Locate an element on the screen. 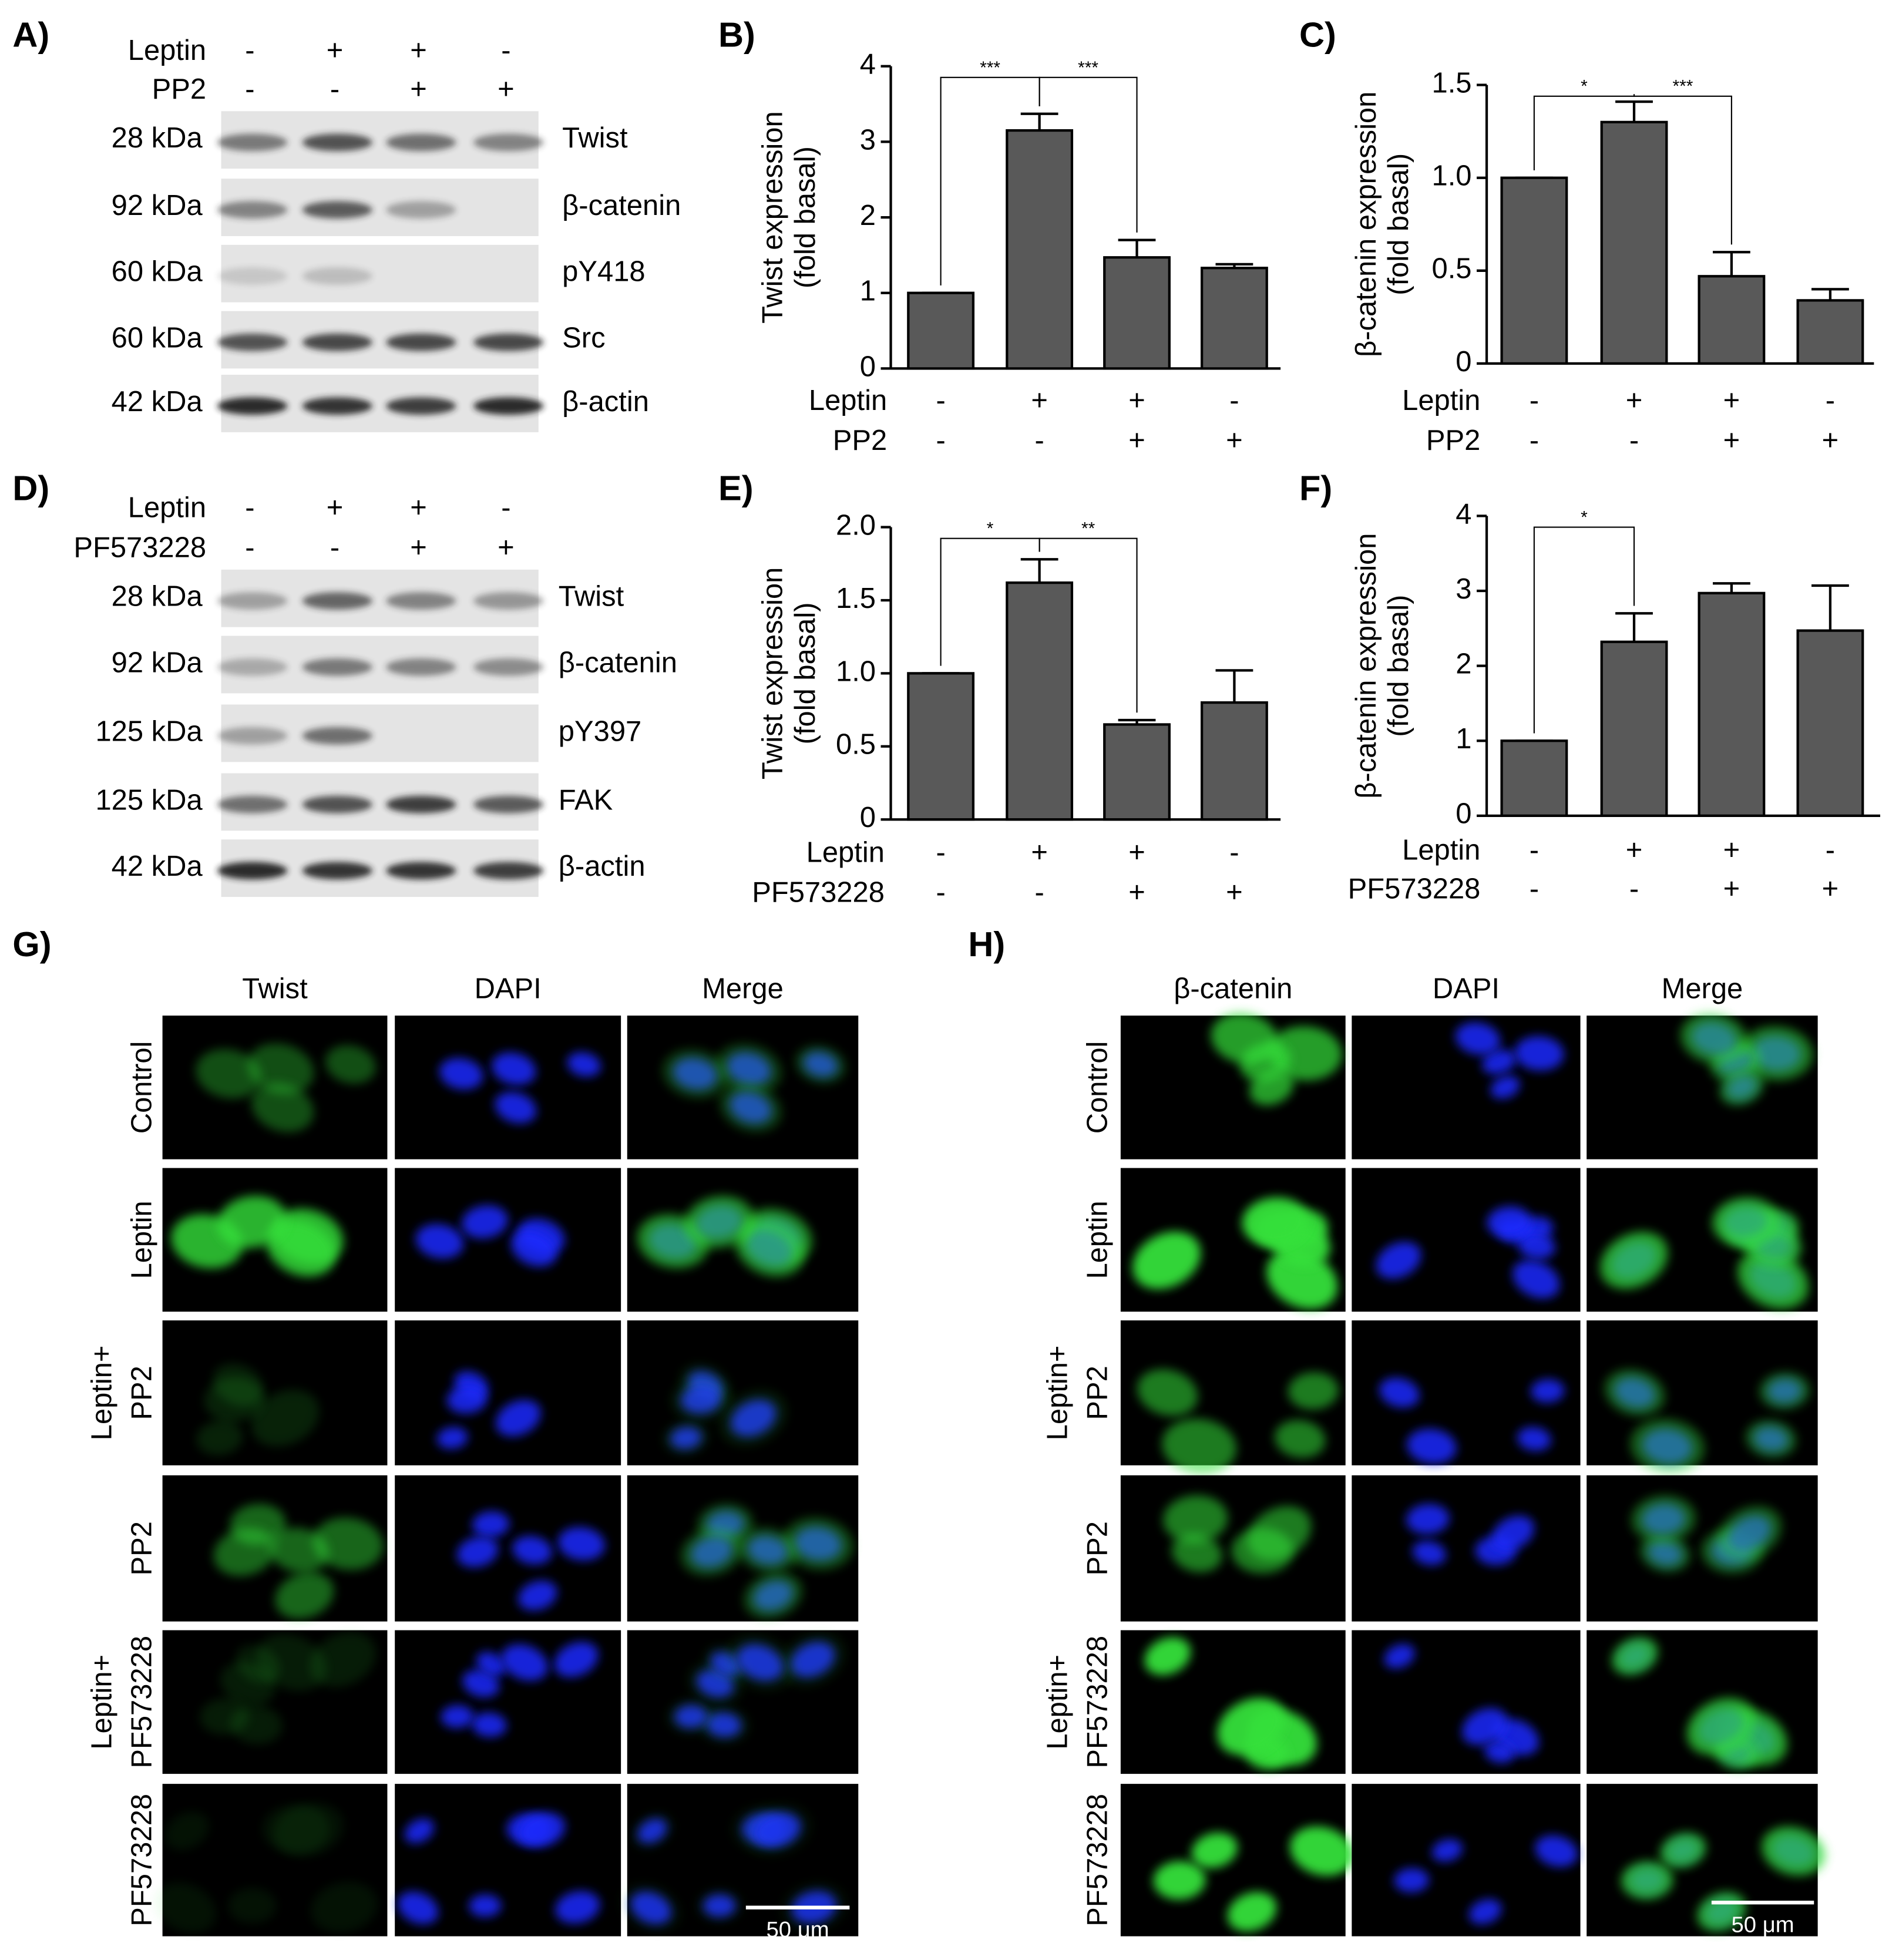 The height and width of the screenshot is (1960, 1899). panel-letter: H) is located at coordinates (986, 944).